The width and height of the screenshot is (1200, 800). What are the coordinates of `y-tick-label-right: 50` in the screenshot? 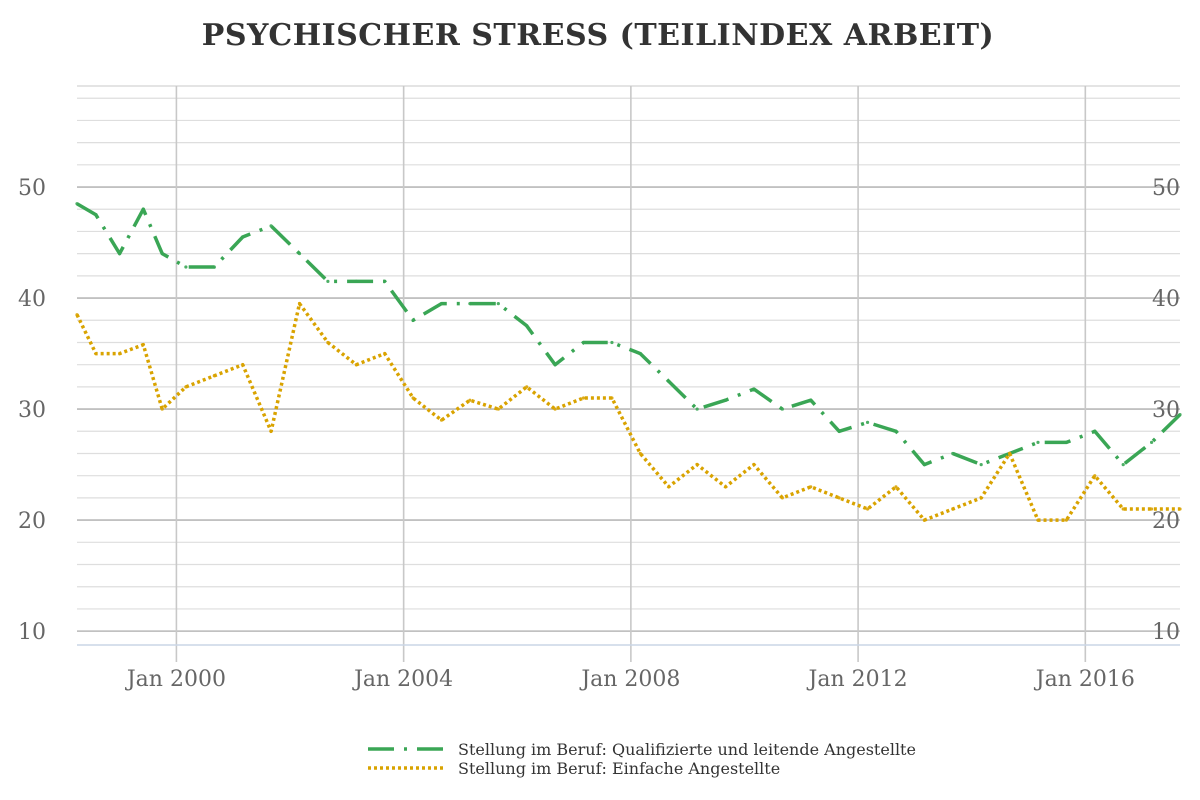 It's located at (1166, 188).